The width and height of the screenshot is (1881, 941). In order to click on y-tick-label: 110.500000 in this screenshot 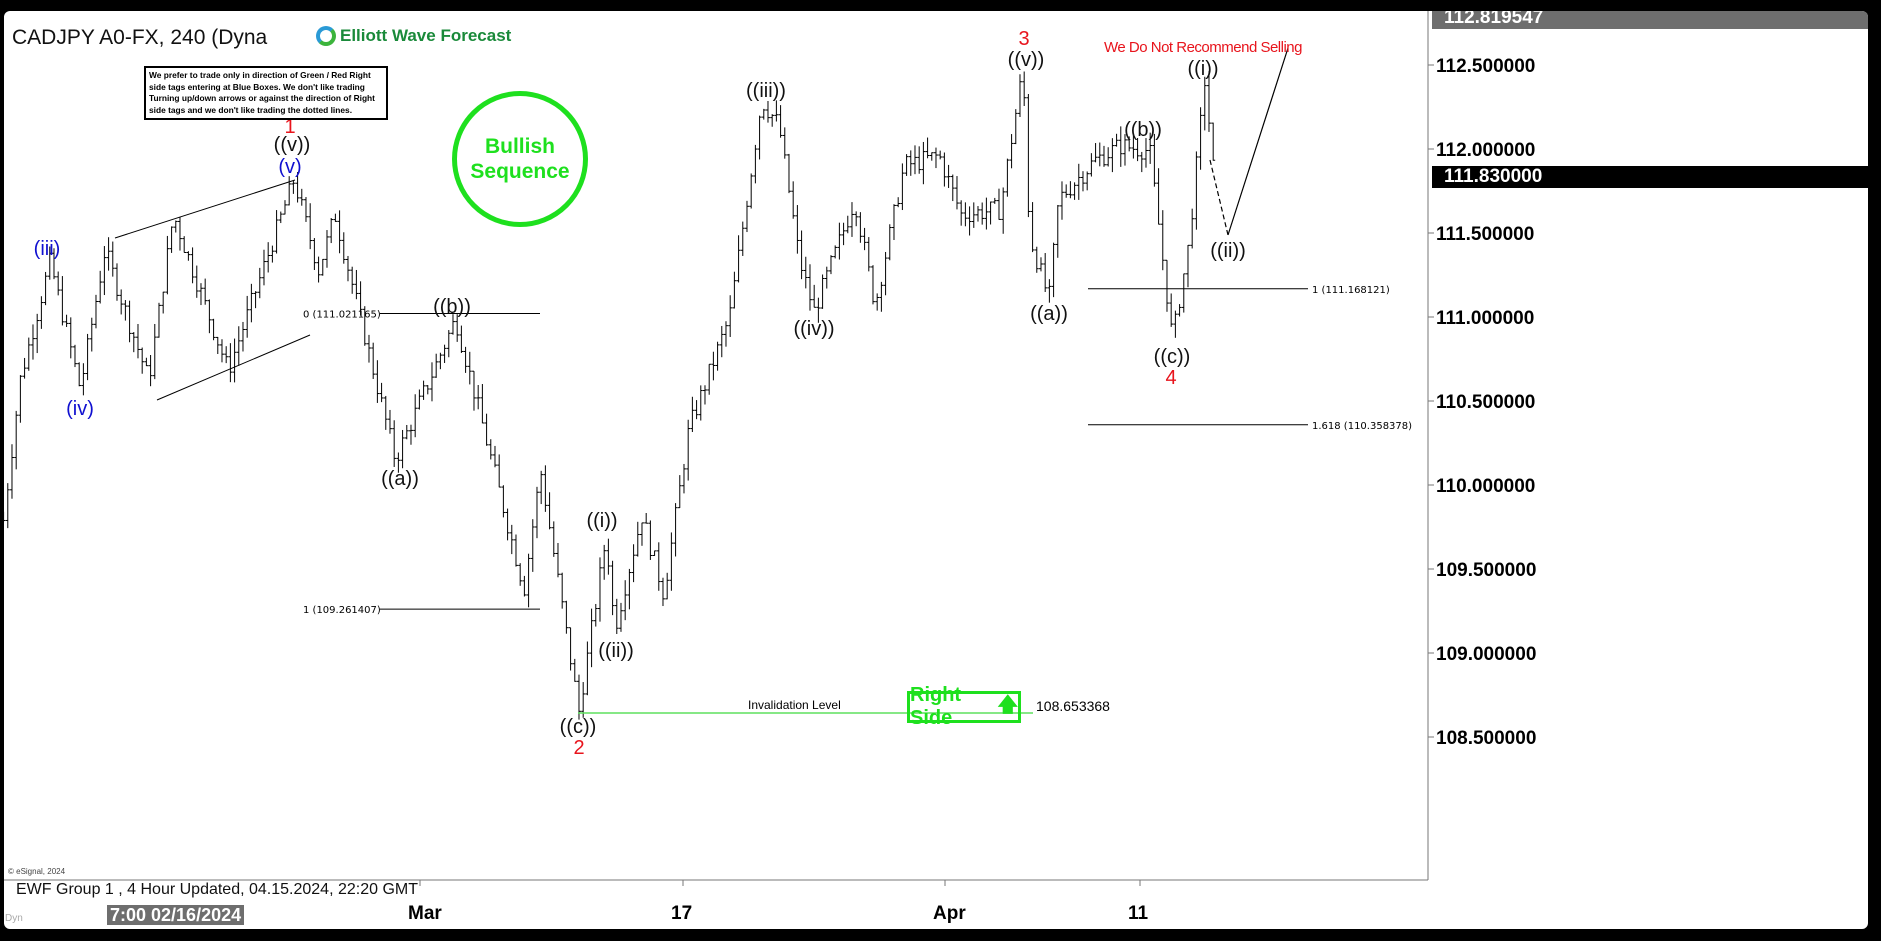, I will do `click(1485, 402)`.